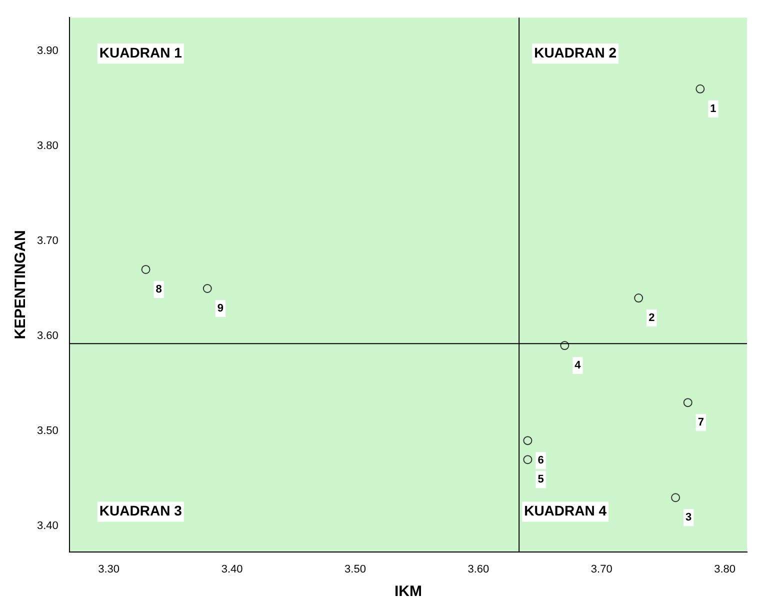 This screenshot has width=760, height=613. What do you see at coordinates (21, 285) in the screenshot?
I see `y-axis-title: KEPENTINGAN` at bounding box center [21, 285].